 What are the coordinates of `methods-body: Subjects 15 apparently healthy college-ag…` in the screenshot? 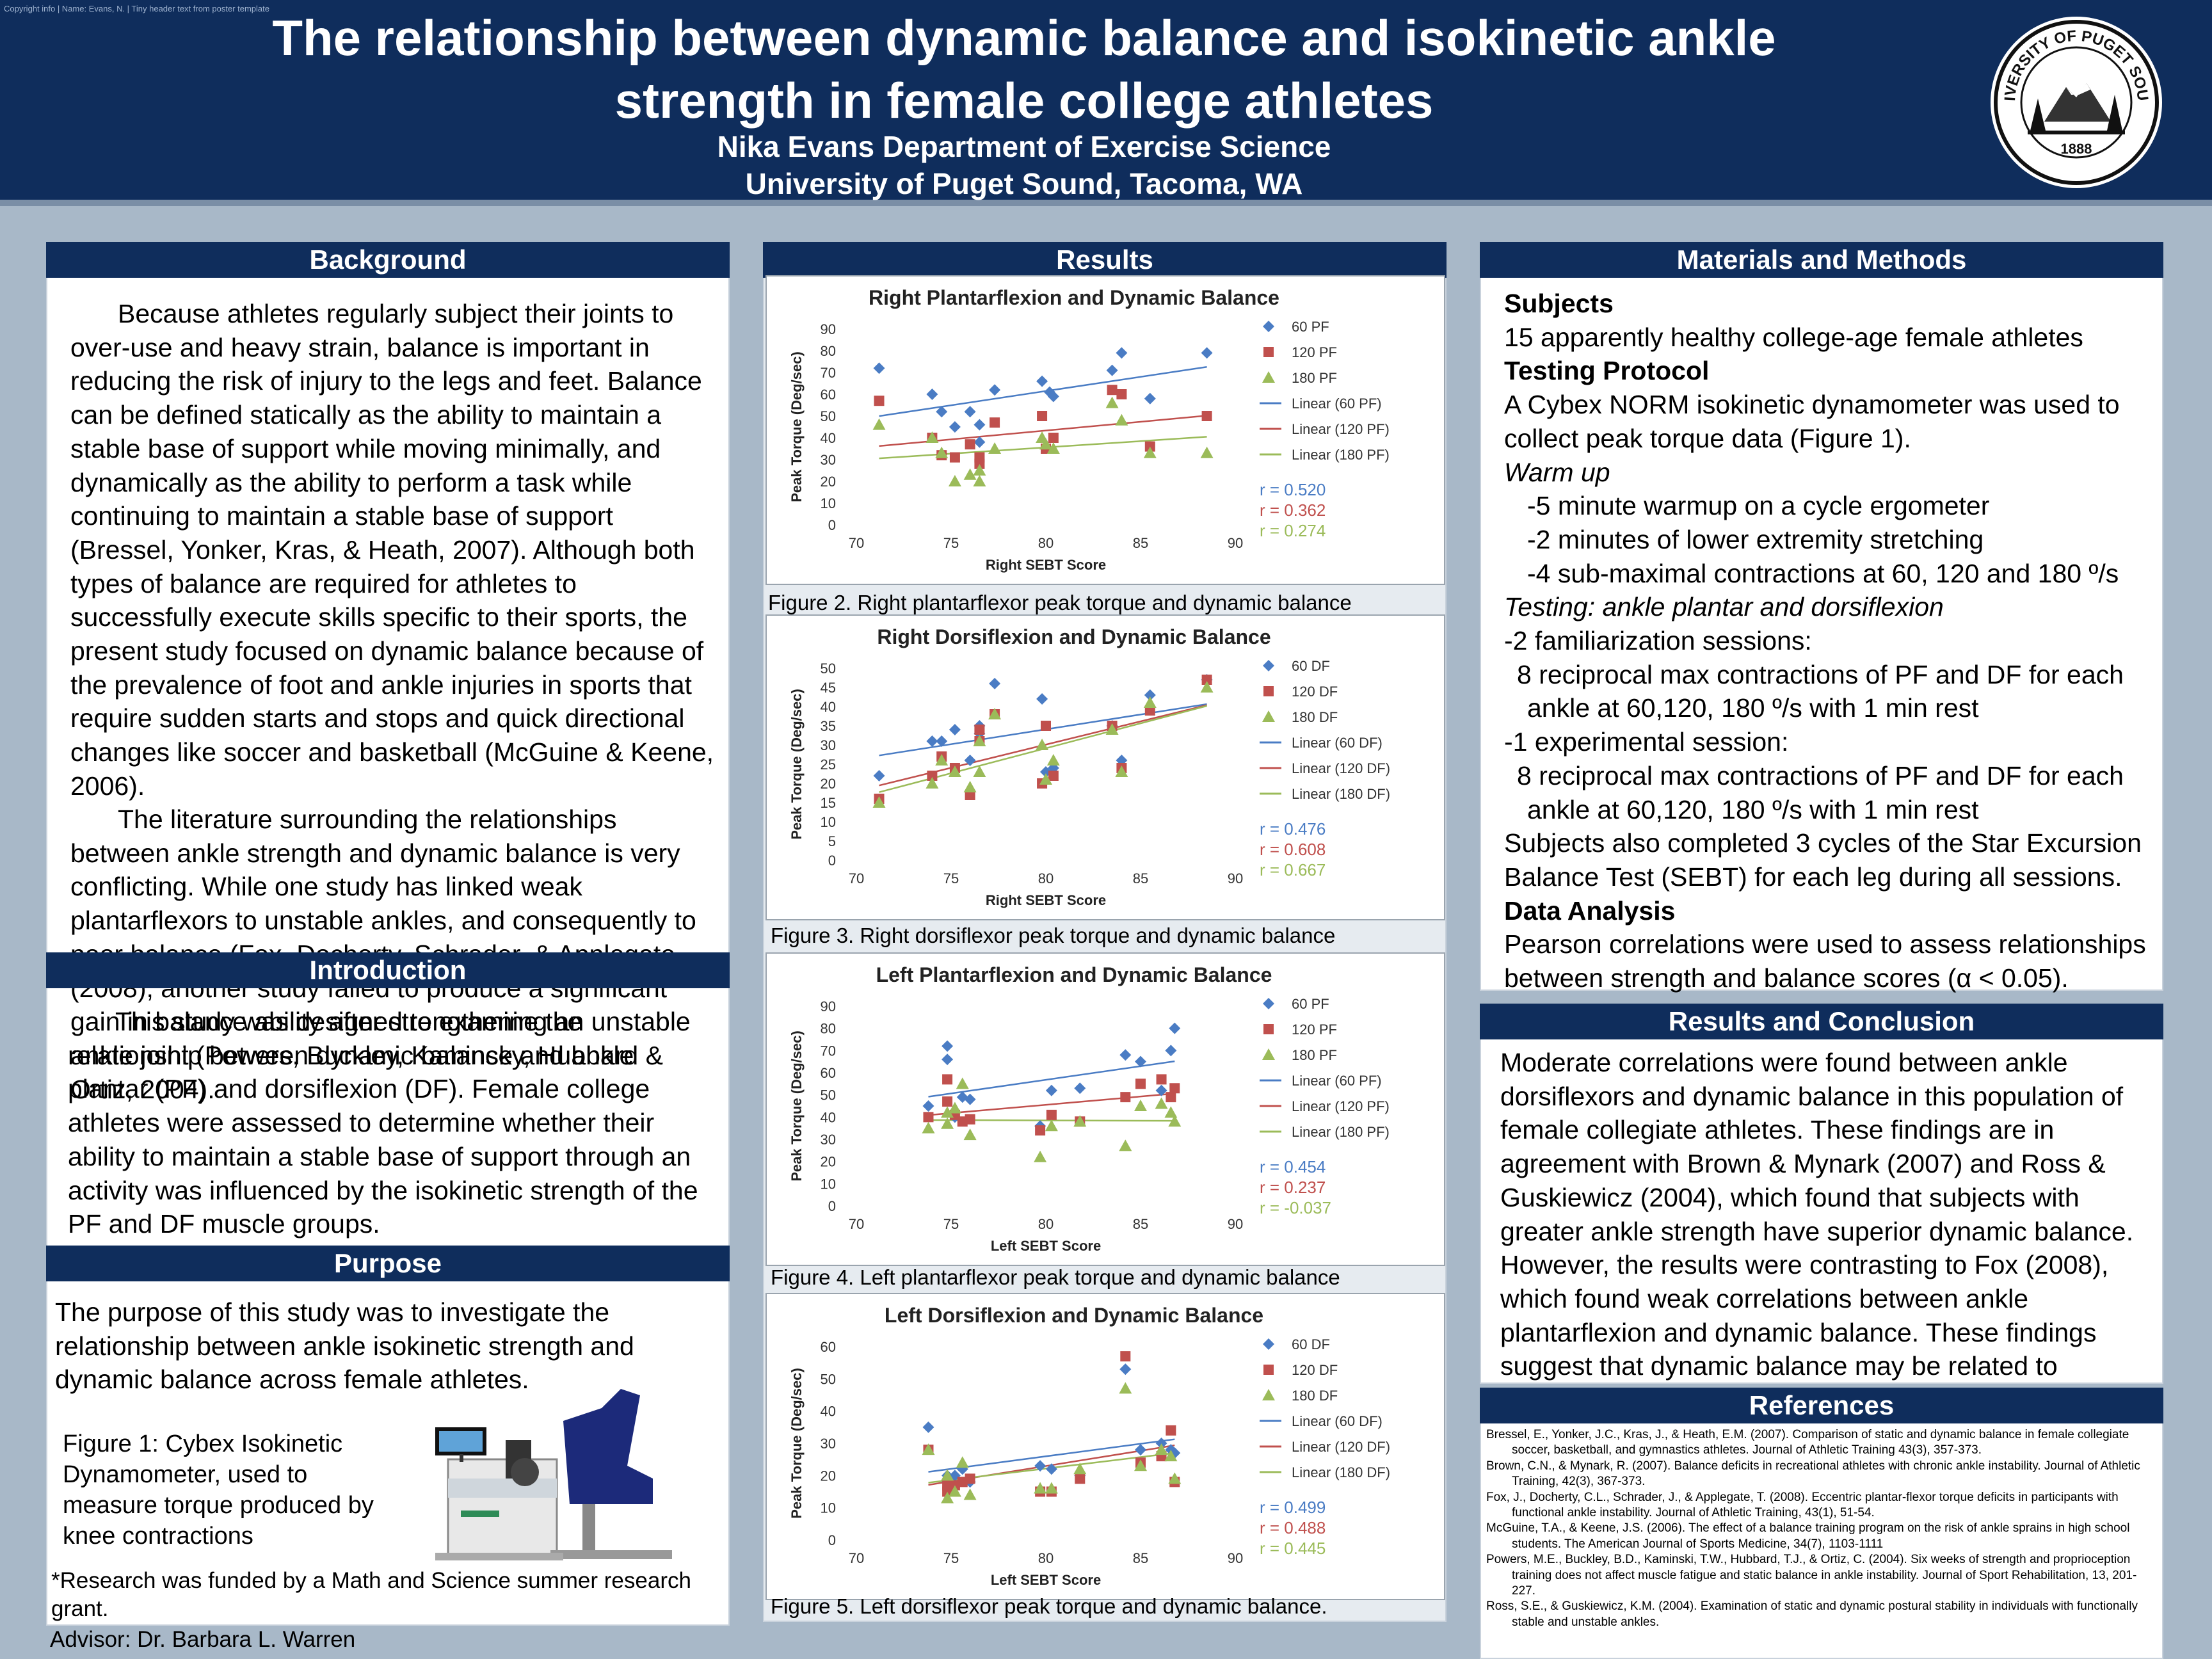 It's located at (1827, 641).